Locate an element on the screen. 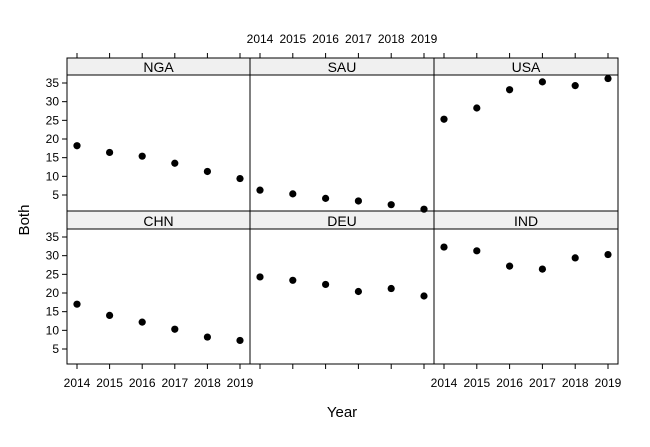 The height and width of the screenshot is (447, 650). data-point-nga-2016 is located at coordinates (142, 156).